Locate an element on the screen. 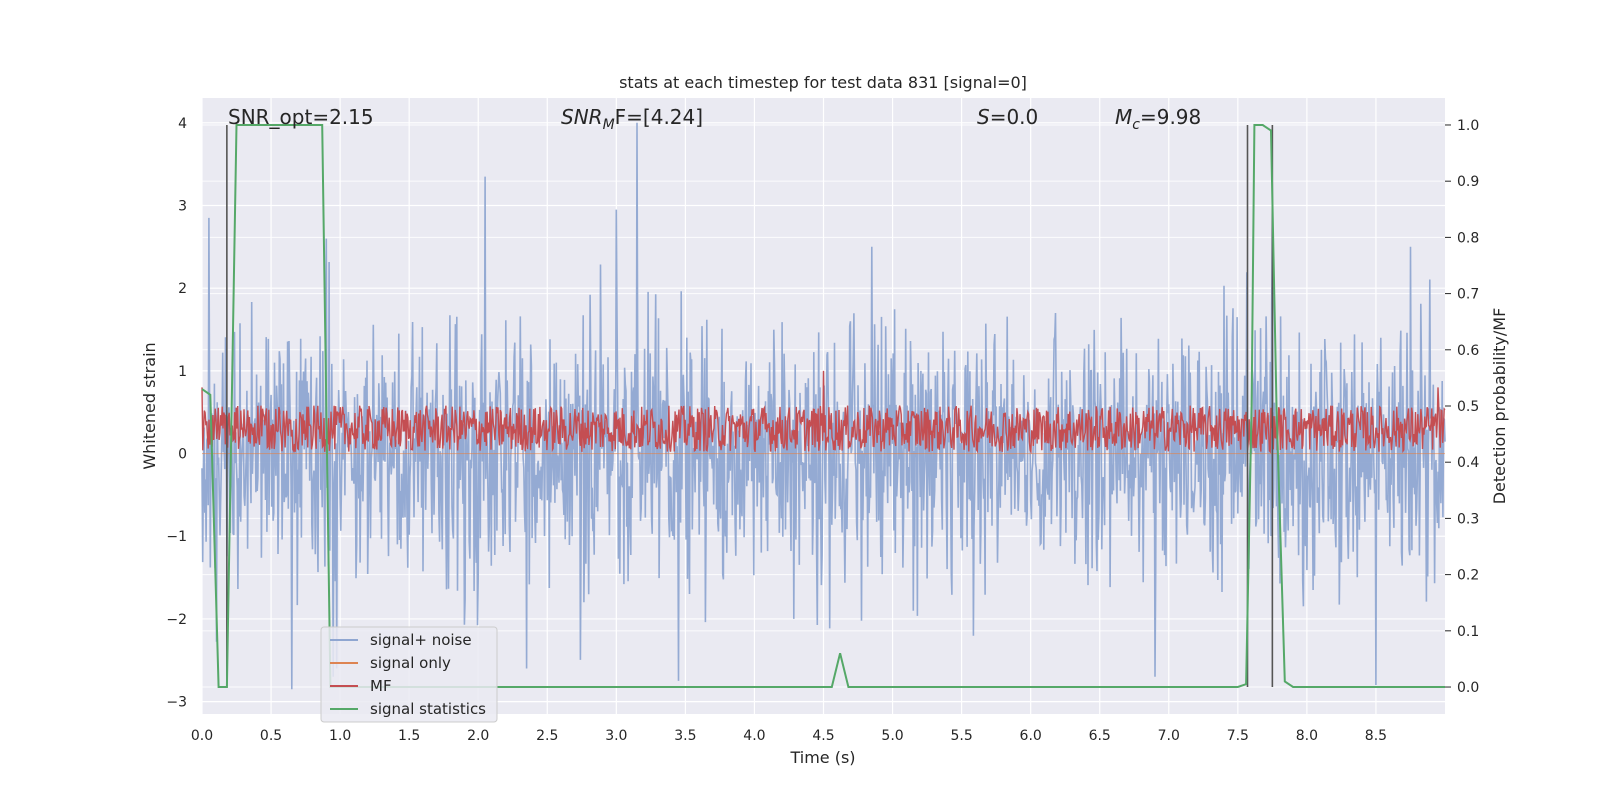 Image resolution: width=1600 pixels, height=800 pixels. x-tick-label-17: 8.5 is located at coordinates (1376, 736).